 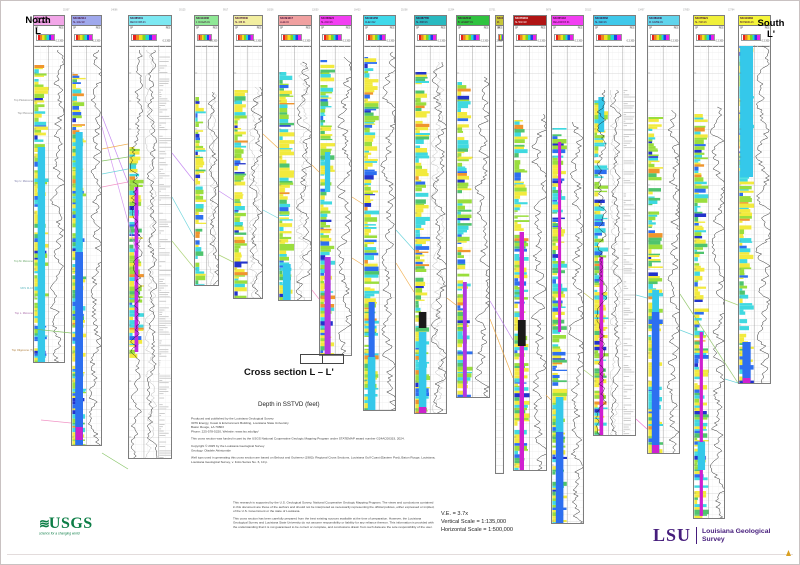 I want to click on well-header-text: SN 894317 LL&E #4, so click(x=295, y=20).